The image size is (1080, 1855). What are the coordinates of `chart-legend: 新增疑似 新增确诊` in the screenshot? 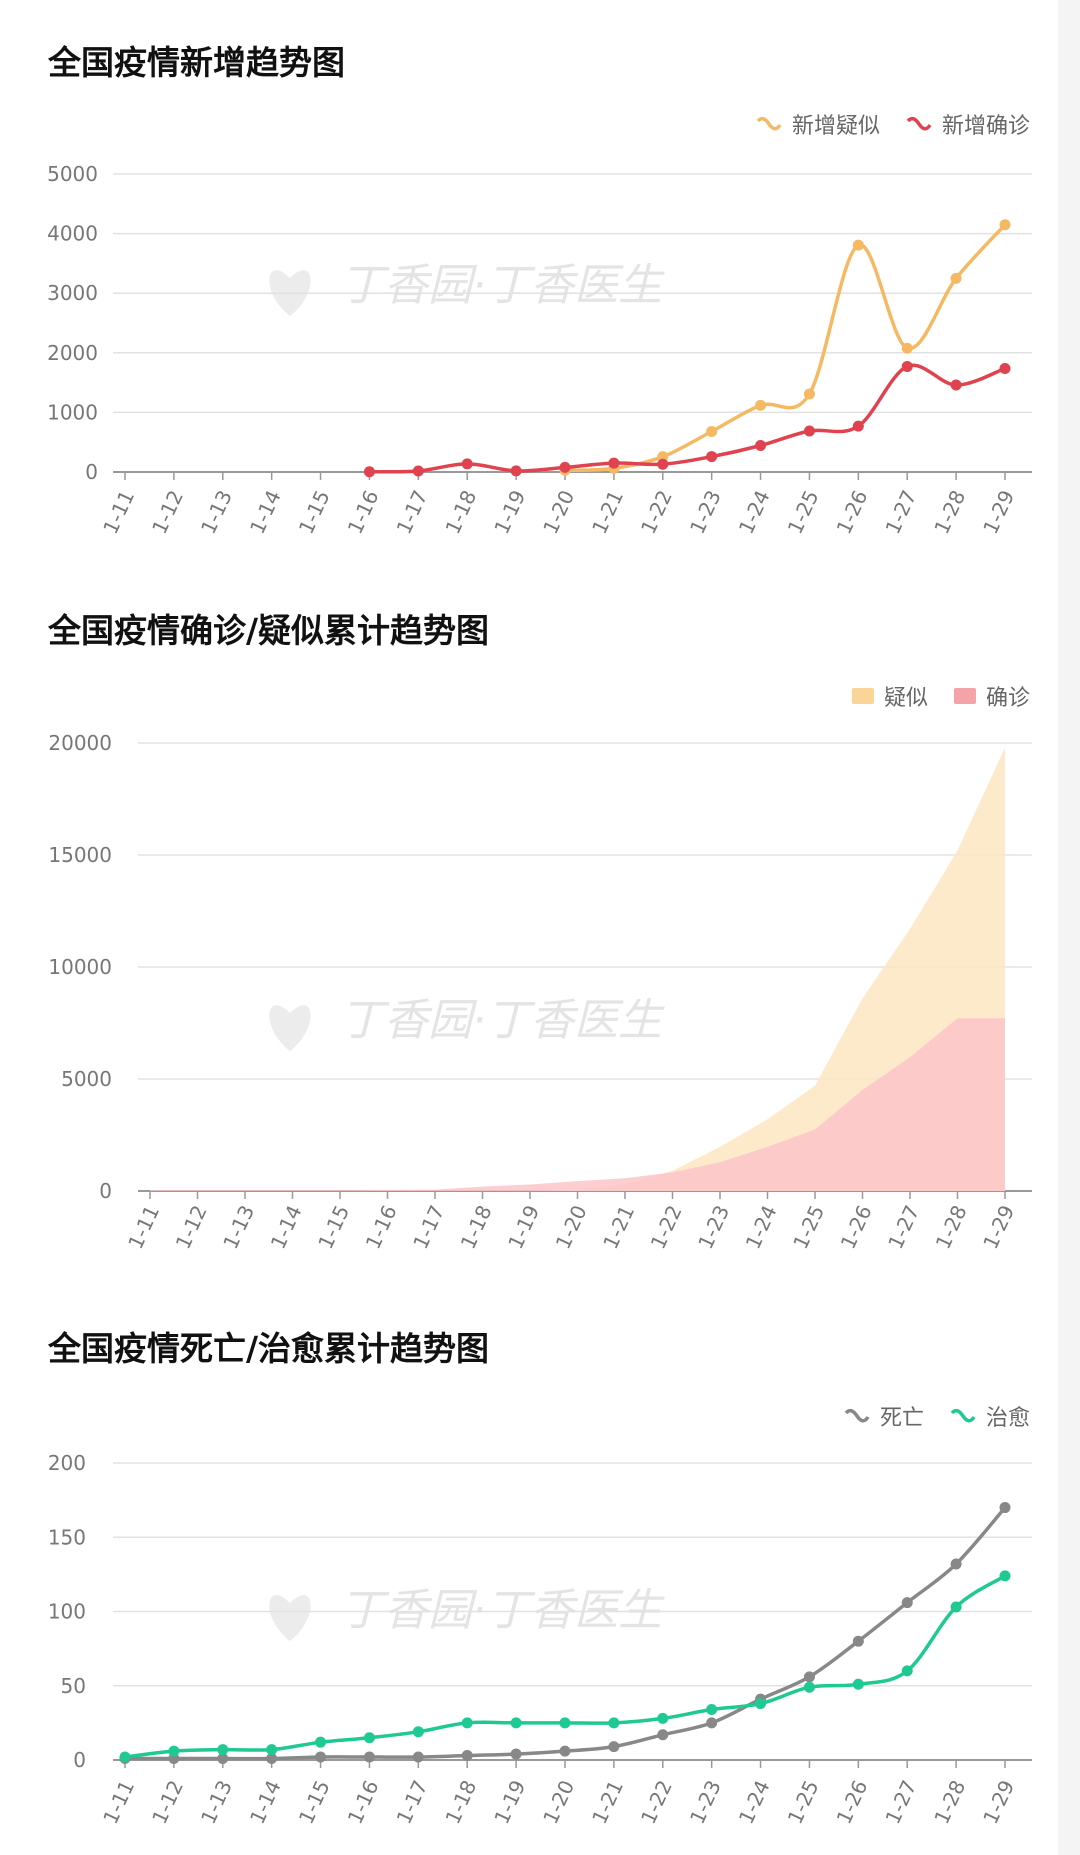 It's located at (893, 124).